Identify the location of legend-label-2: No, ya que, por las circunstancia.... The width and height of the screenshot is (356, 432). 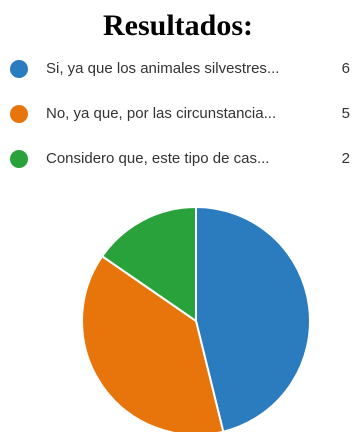
(161, 113).